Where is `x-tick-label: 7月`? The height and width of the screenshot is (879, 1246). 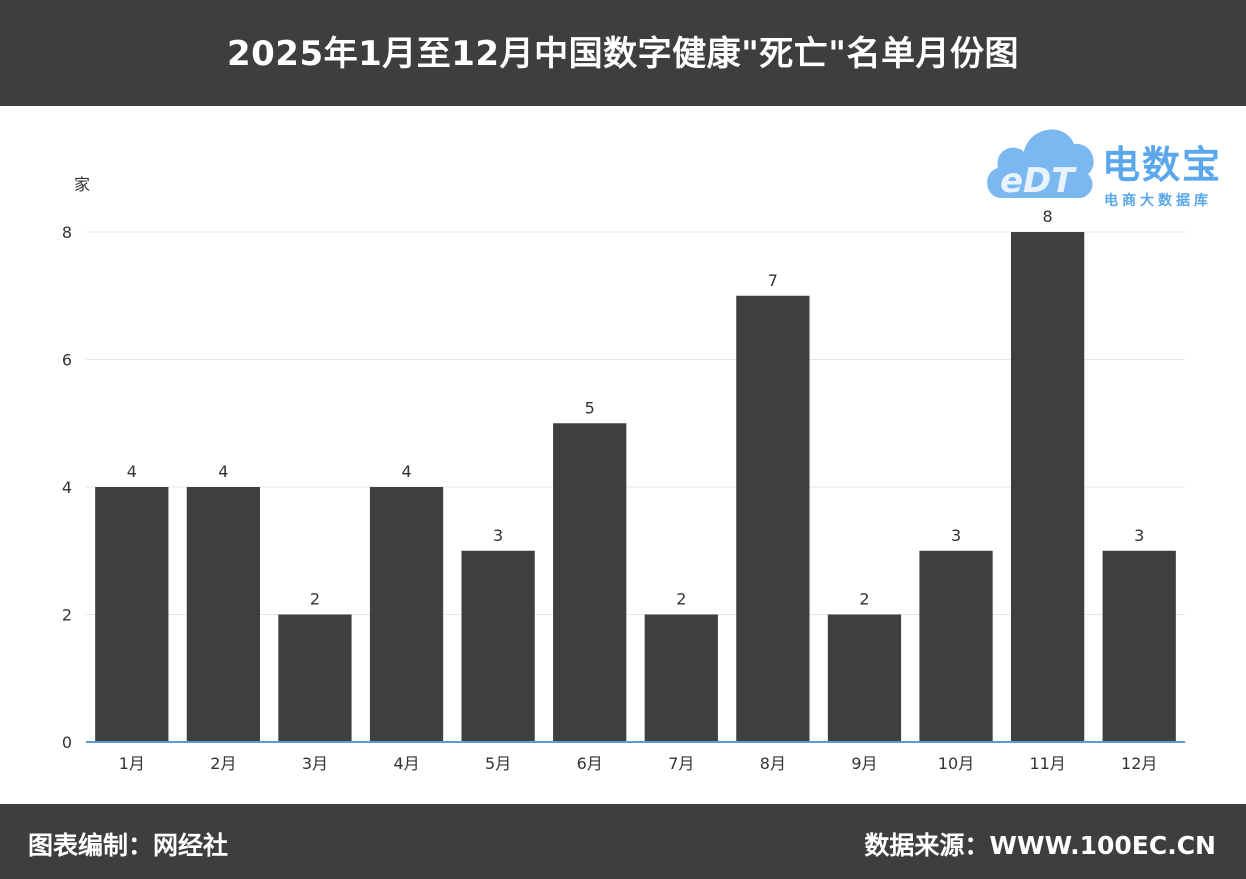
x-tick-label: 7月 is located at coordinates (681, 763).